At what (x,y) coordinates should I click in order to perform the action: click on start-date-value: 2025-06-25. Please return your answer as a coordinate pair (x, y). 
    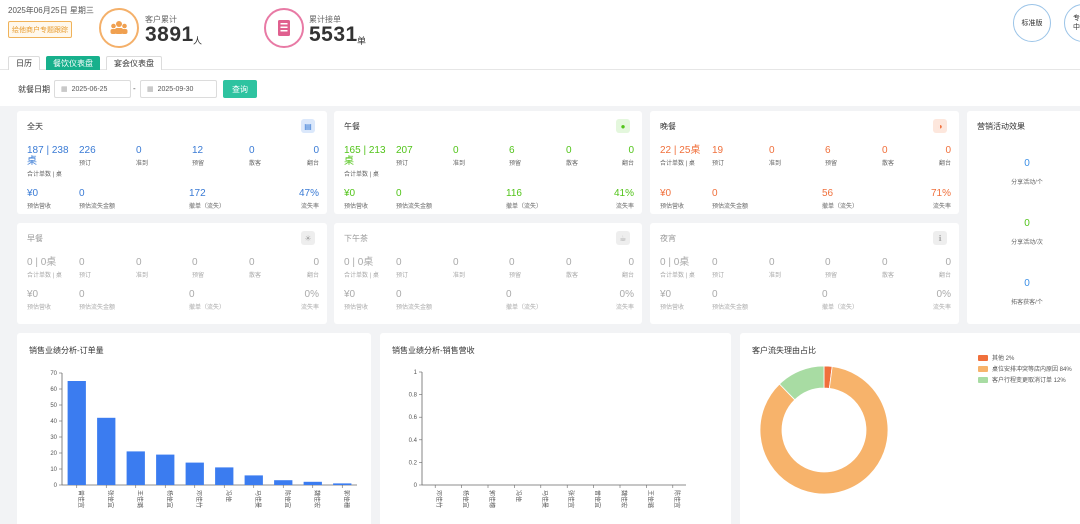
    Looking at the image, I should click on (89, 89).